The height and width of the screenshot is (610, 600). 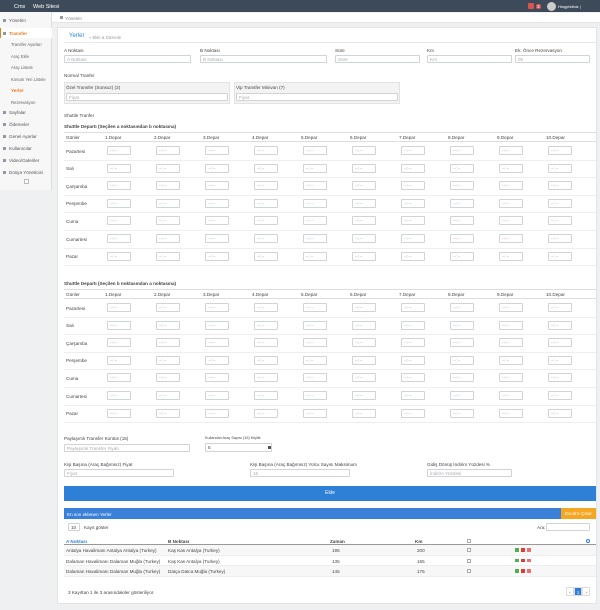 What do you see at coordinates (26, 172) in the screenshot?
I see `menu-item: Dosya Yöneticisi` at bounding box center [26, 172].